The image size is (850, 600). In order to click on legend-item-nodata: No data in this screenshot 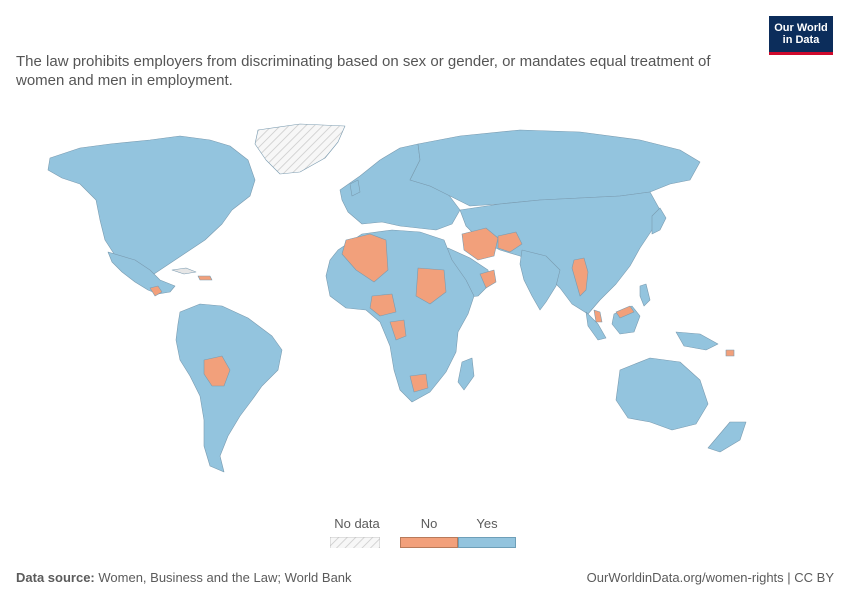, I will do `click(357, 532)`.